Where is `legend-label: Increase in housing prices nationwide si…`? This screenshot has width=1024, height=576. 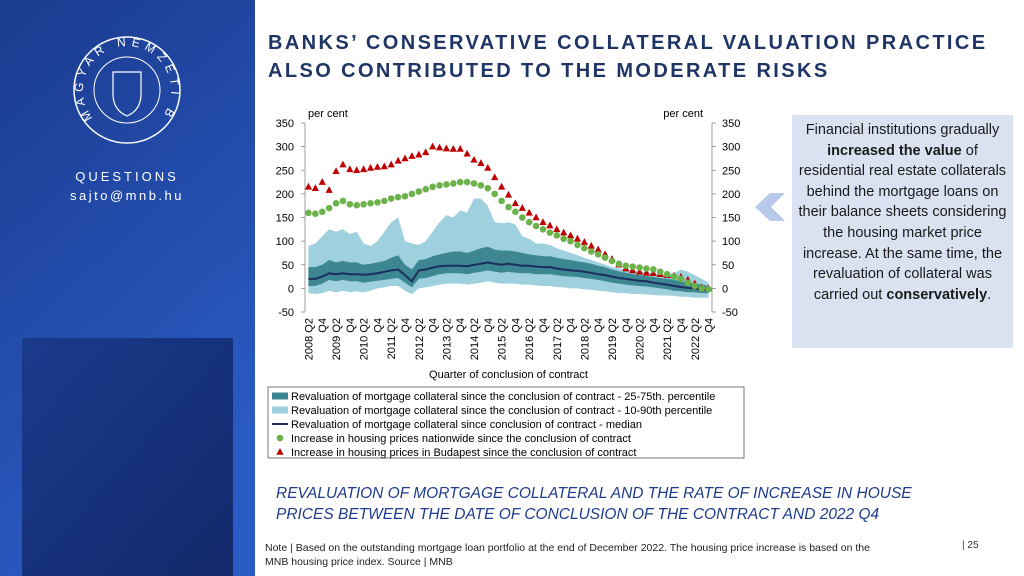 legend-label: Increase in housing prices nationwide si… is located at coordinates (461, 439).